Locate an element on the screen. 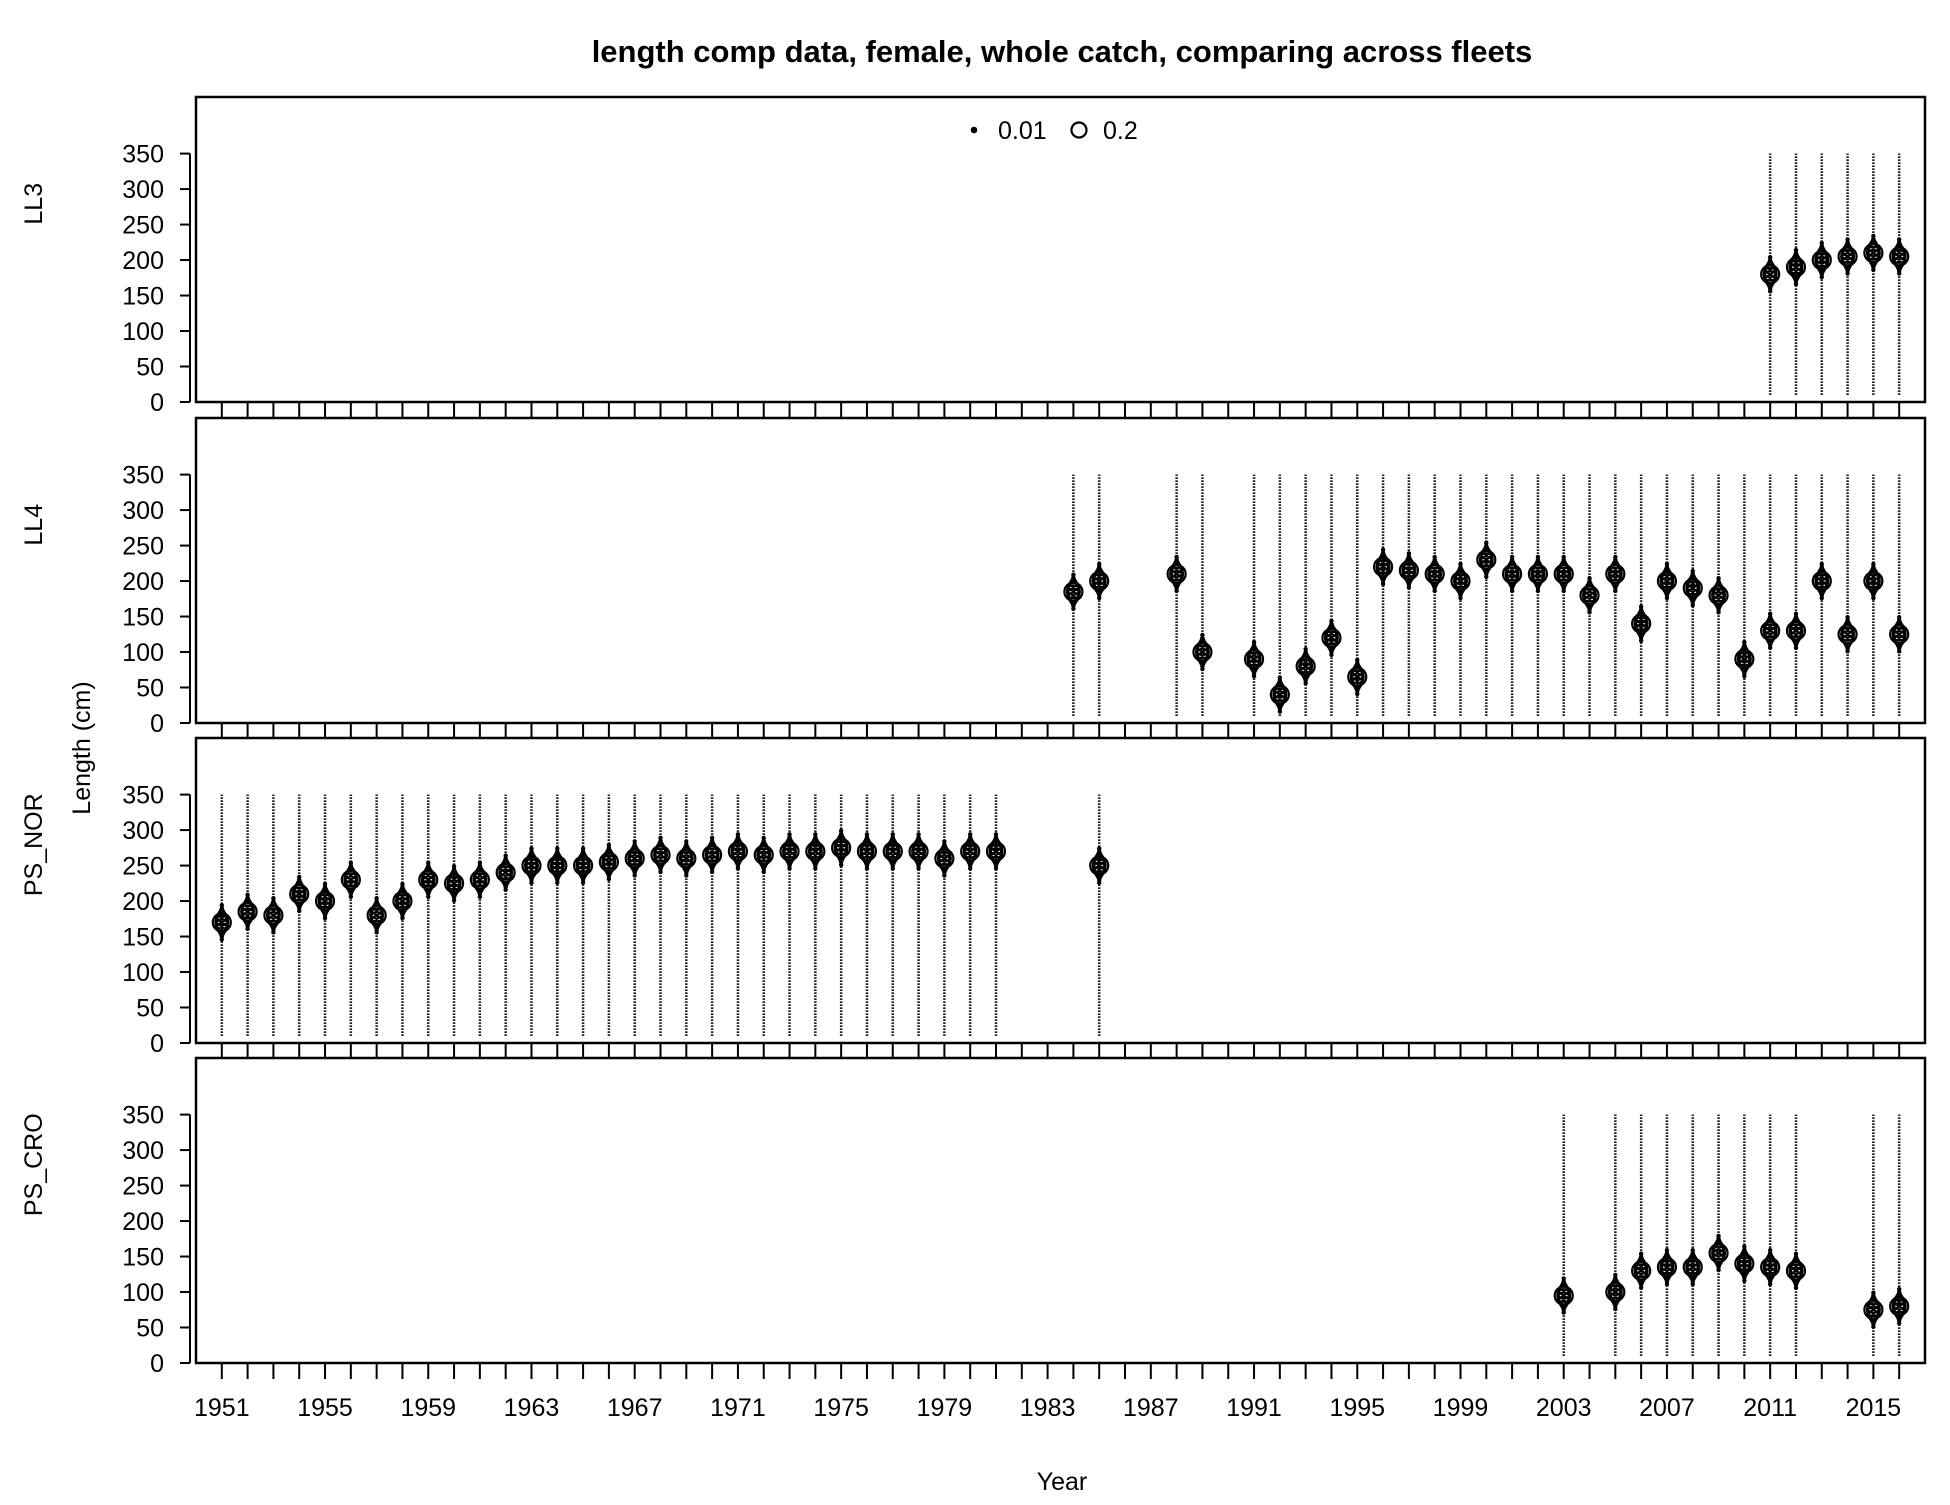  x-tick-label: 2007 is located at coordinates (1667, 1408).